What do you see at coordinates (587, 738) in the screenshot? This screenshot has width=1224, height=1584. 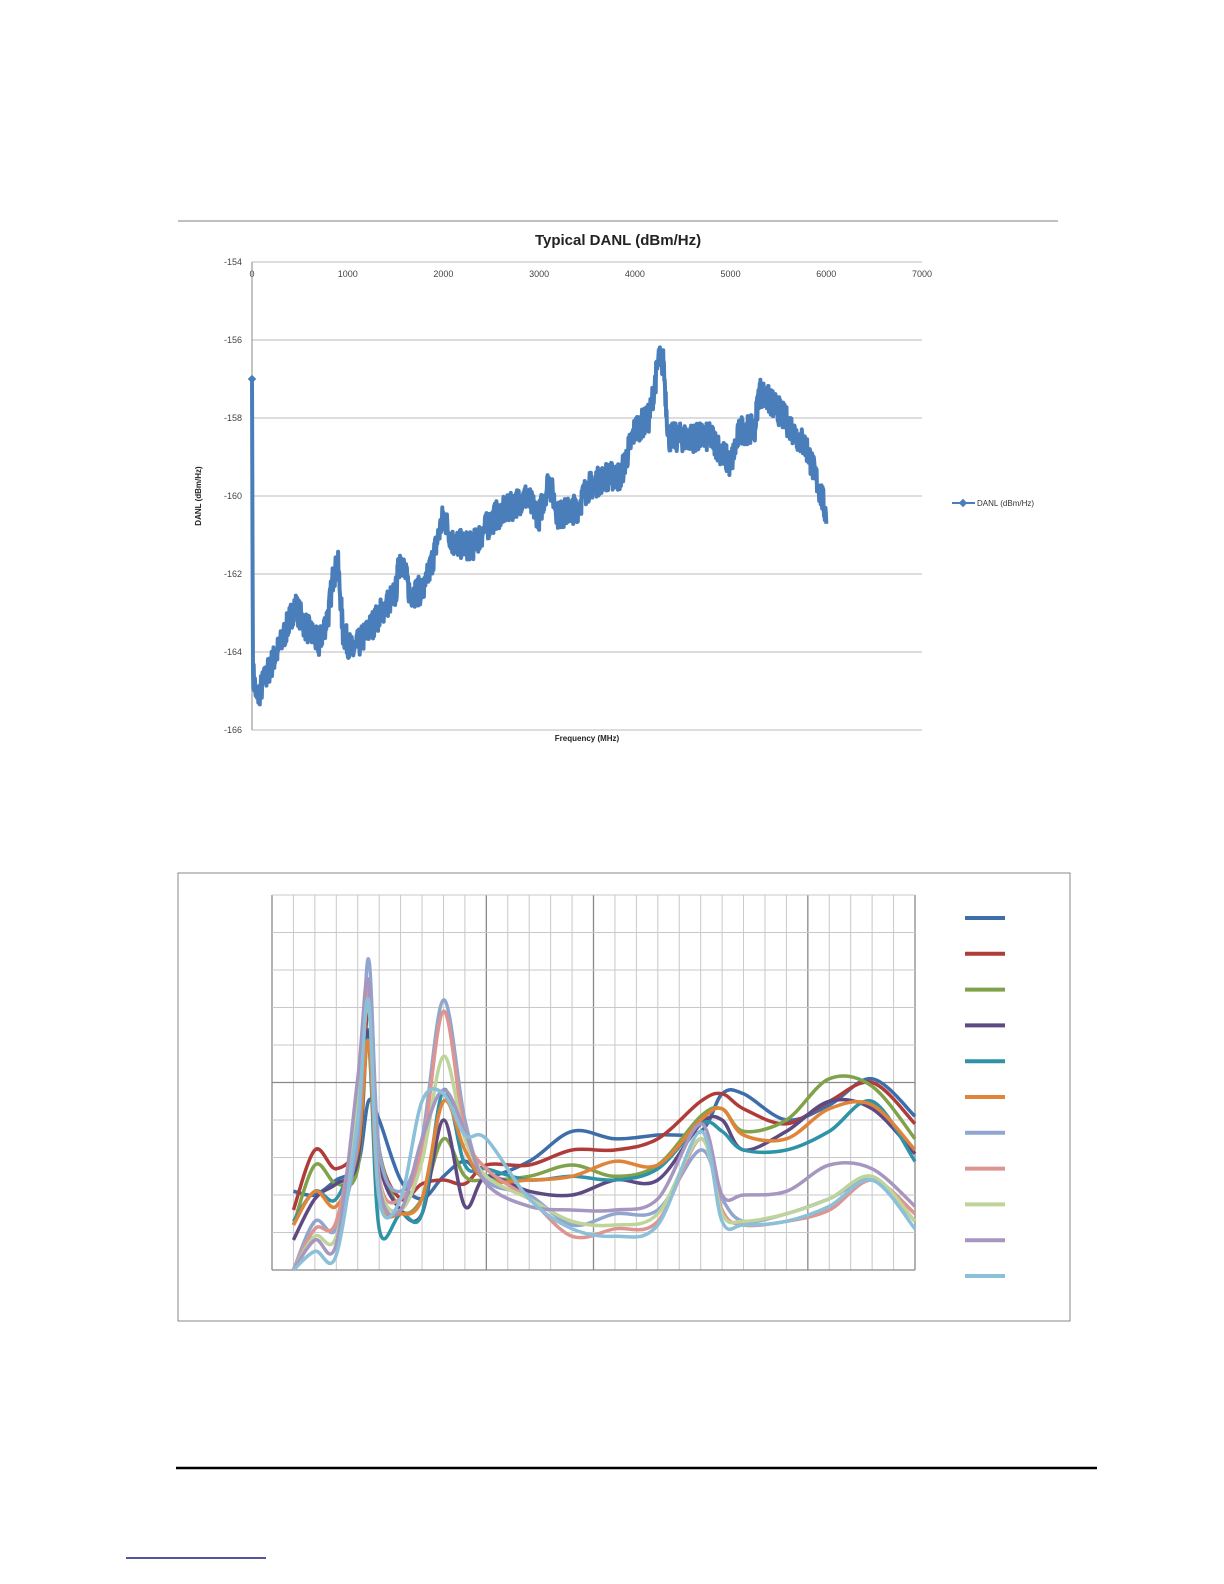 I see `x-axis-label: Frequency (MHz)` at bounding box center [587, 738].